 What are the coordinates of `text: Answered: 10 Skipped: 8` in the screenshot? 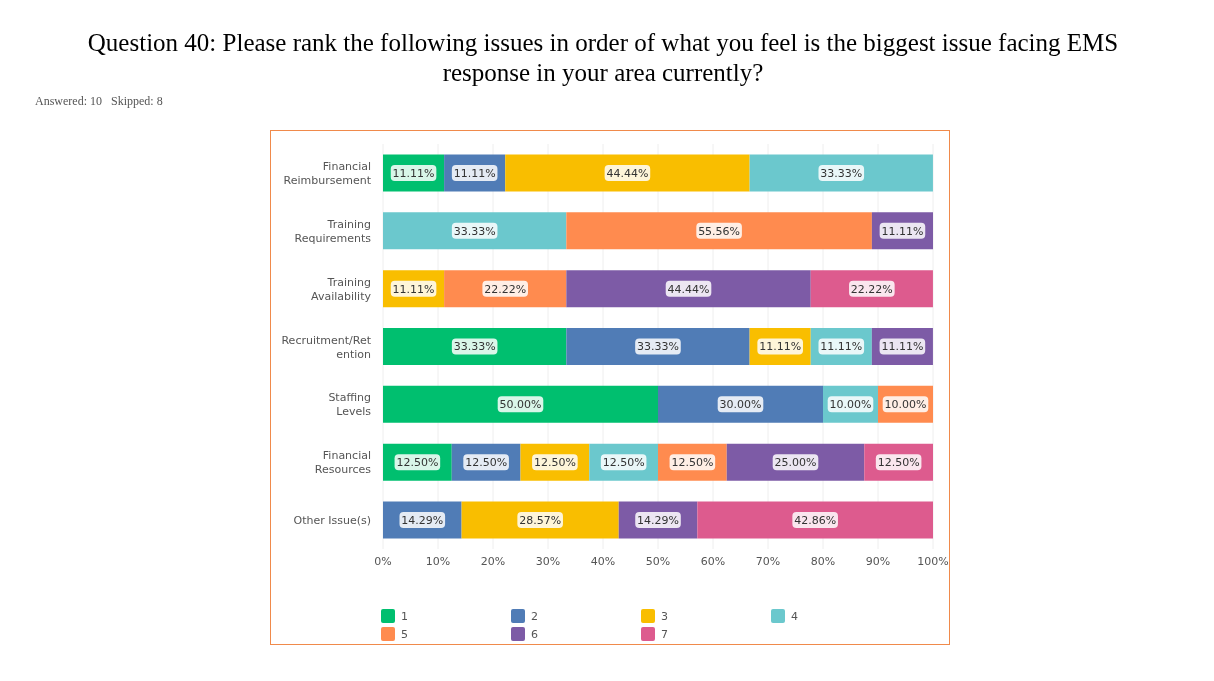 It's located at (99, 101).